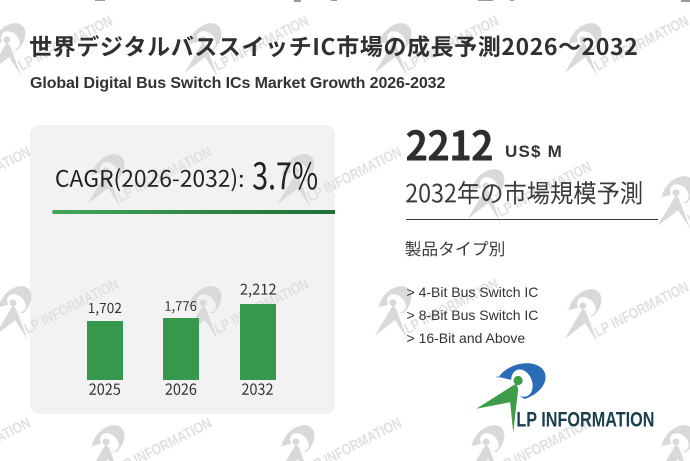 Image resolution: width=690 pixels, height=461 pixels. I want to click on svg-text: LP INFORMATION, so click(585, 419).